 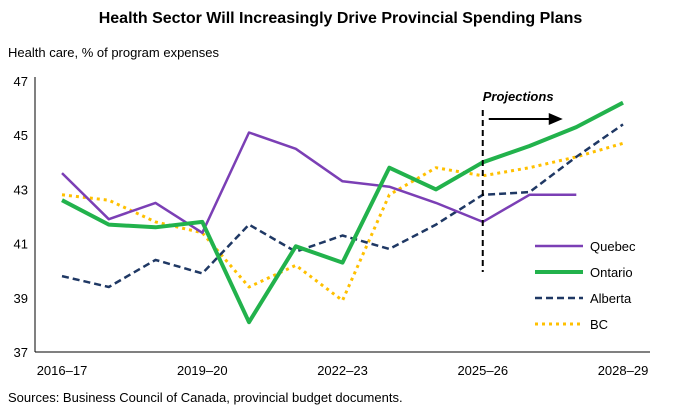 What do you see at coordinates (21, 135) in the screenshot?
I see `y-tick-label: 45` at bounding box center [21, 135].